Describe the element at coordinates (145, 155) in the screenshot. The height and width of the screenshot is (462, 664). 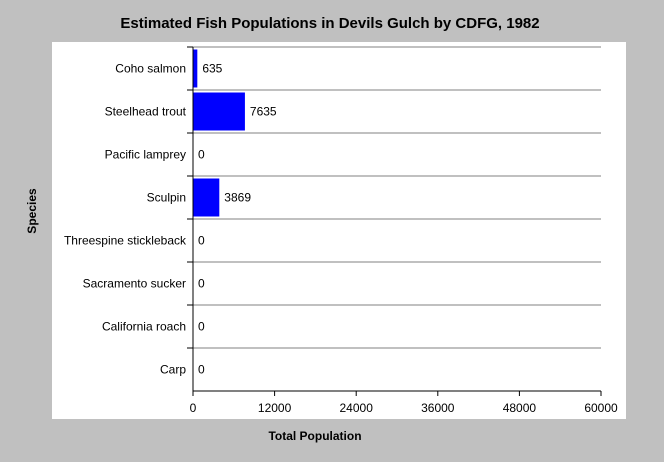
I see `category-label: Pacific lamprey` at that location.